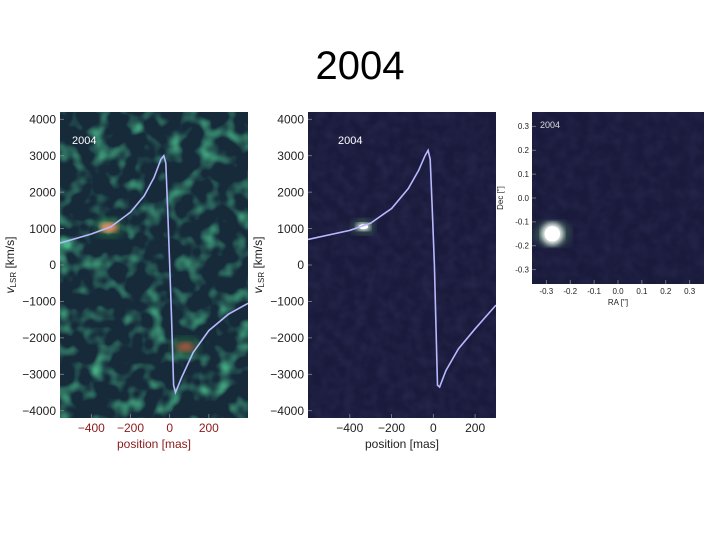  I want to click on panel-3-noise, so click(618, 198).